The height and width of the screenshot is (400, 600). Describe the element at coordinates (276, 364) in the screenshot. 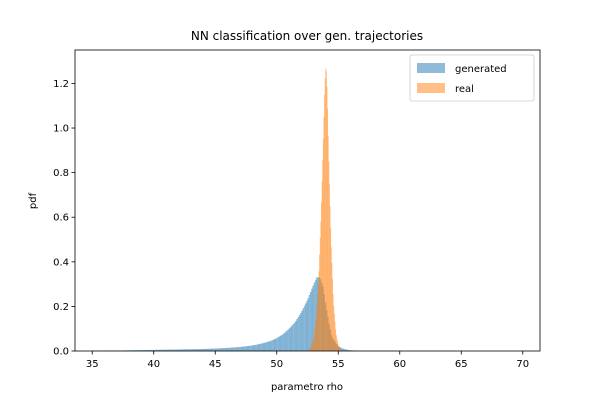

I see `x-tick-label: 50` at that location.